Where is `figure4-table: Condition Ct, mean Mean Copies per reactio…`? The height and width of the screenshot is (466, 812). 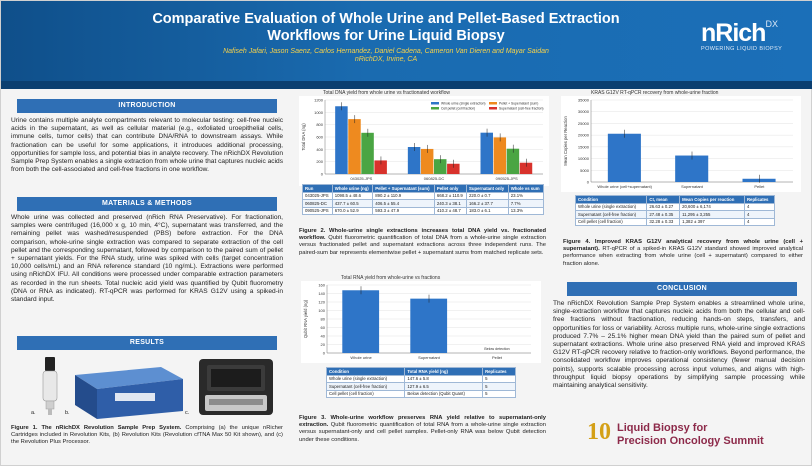
figure4-table: Condition Ct, mean Mean Copies per reactio… is located at coordinates (675, 210).